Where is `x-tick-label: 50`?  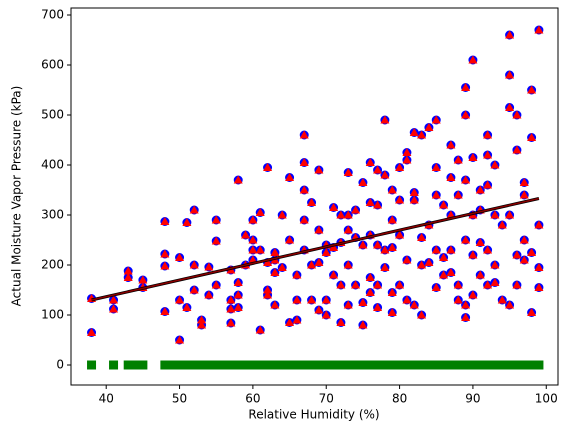
x-tick-label: 50 is located at coordinates (179, 399).